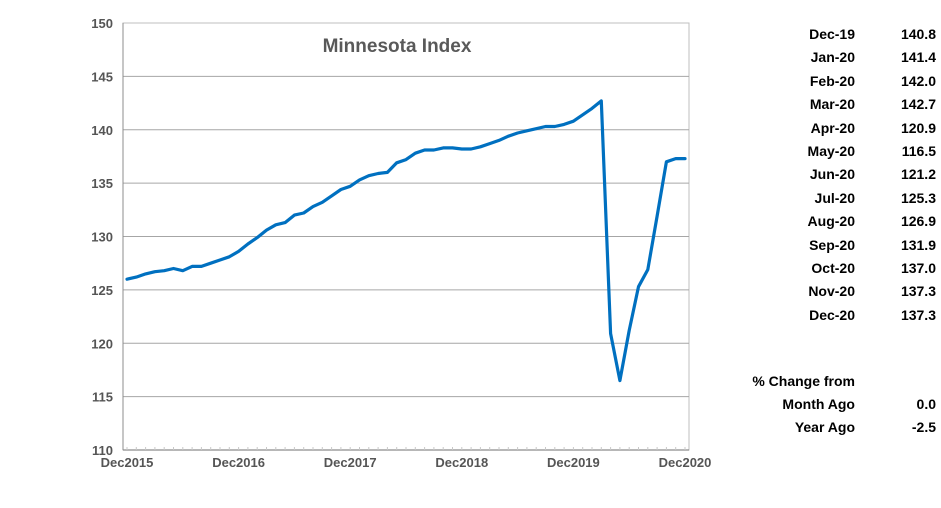 The height and width of the screenshot is (508, 941). I want to click on change-heading: % Change from, so click(803, 381).